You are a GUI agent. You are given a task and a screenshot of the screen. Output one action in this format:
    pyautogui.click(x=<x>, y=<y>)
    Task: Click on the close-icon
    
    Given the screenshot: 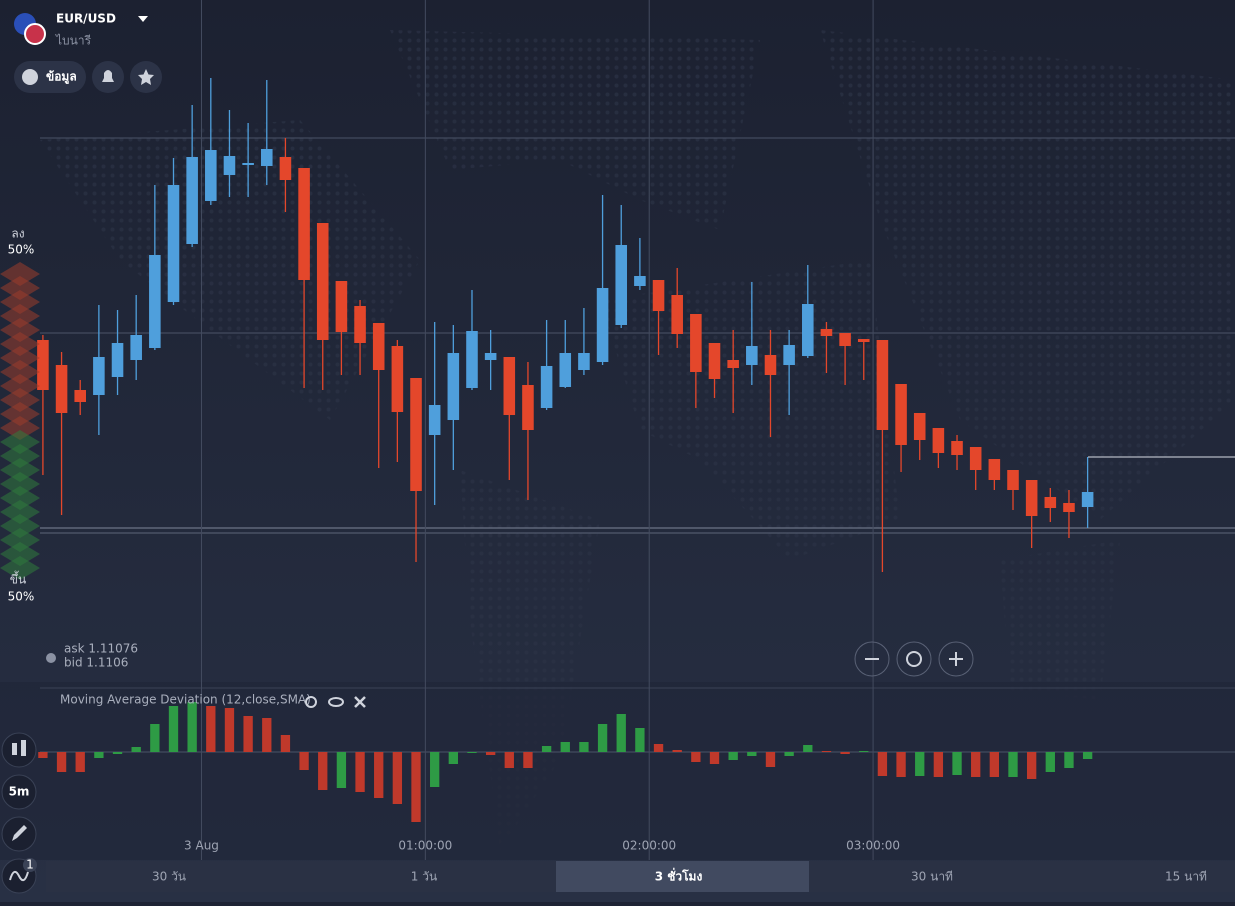 What is the action you would take?
    pyautogui.click(x=360, y=702)
    